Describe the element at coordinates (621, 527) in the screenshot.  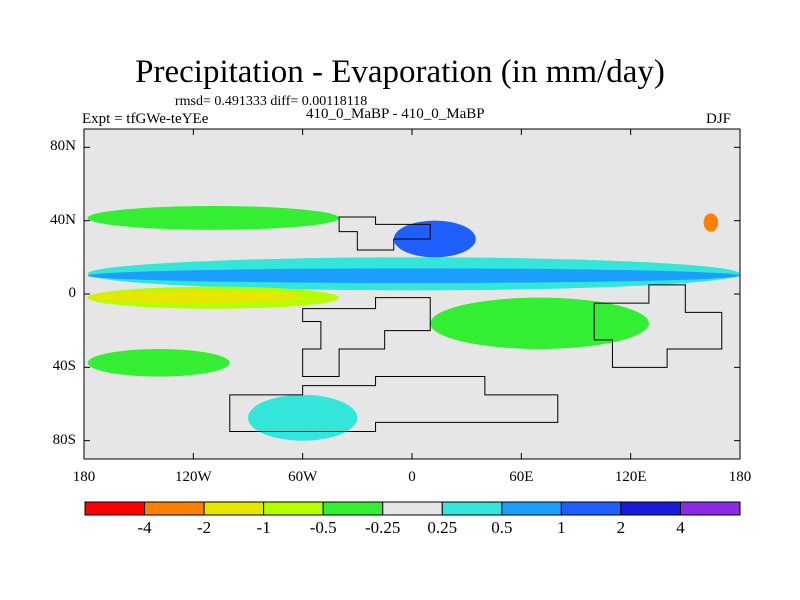
I see `colorbar-label: 2` at that location.